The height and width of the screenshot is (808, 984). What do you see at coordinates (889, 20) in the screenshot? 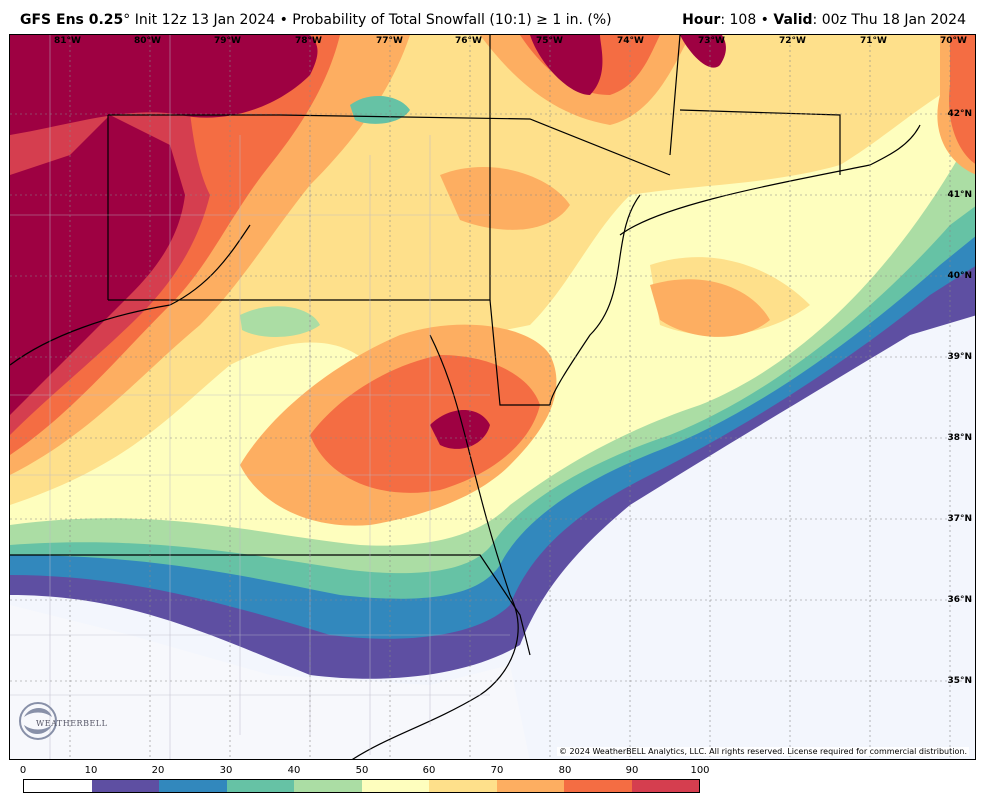
I see `valid-value: : 00z Thu 18 Jan 2024` at bounding box center [889, 20].